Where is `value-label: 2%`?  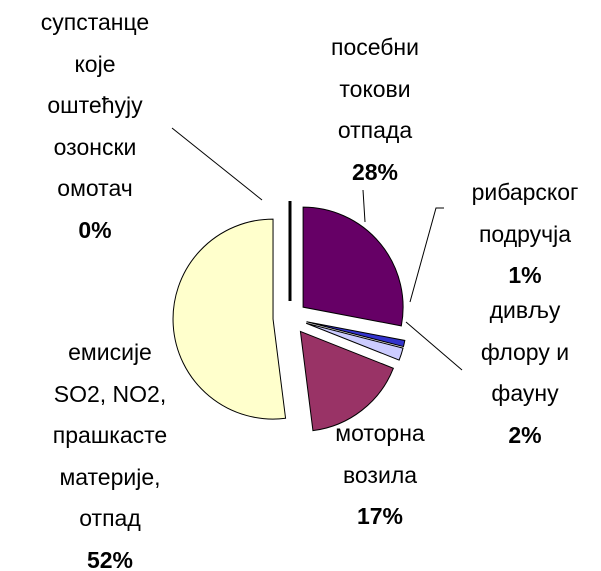 value-label: 2% is located at coordinates (525, 434).